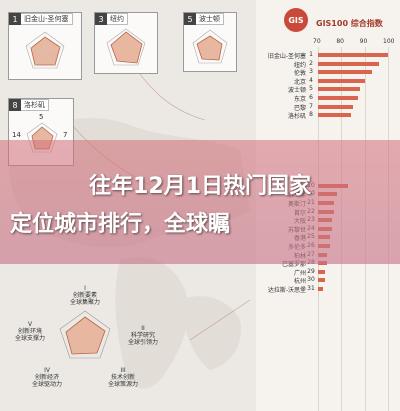  What do you see at coordinates (311, 280) in the screenshot?
I see `city-rank: 30` at bounding box center [311, 280].